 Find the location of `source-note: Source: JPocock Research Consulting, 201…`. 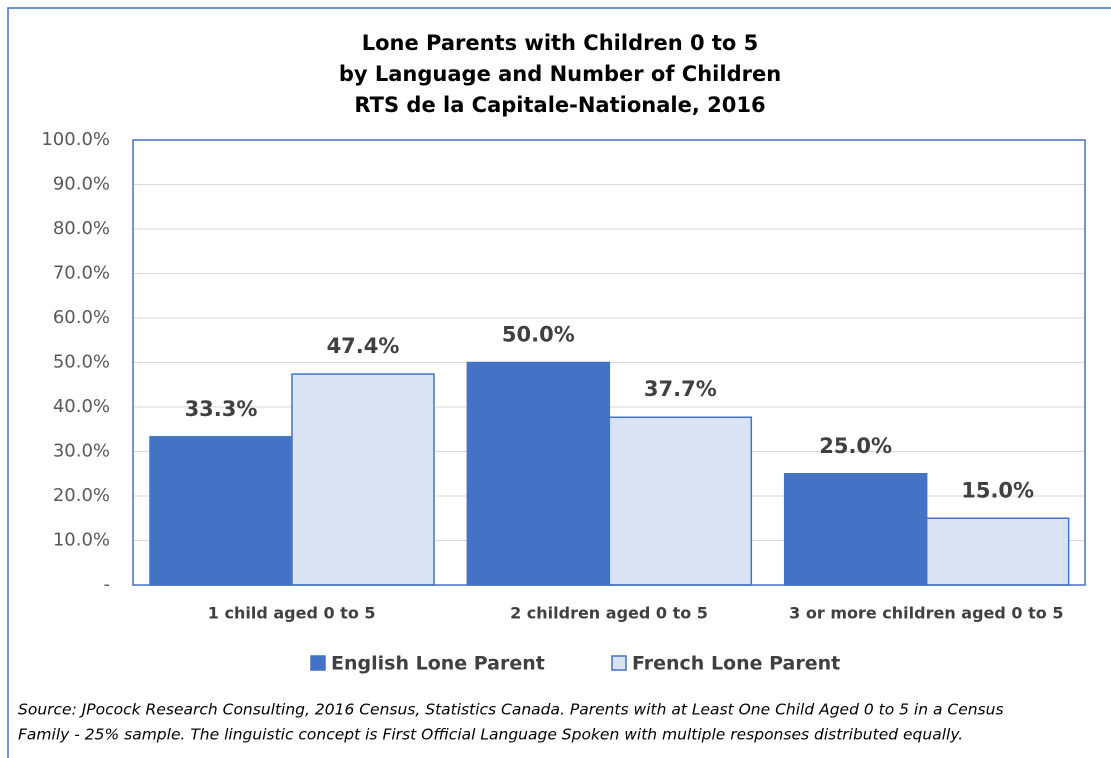

source-note: Source: JPocock Research Consulting, 201… is located at coordinates (511, 710).